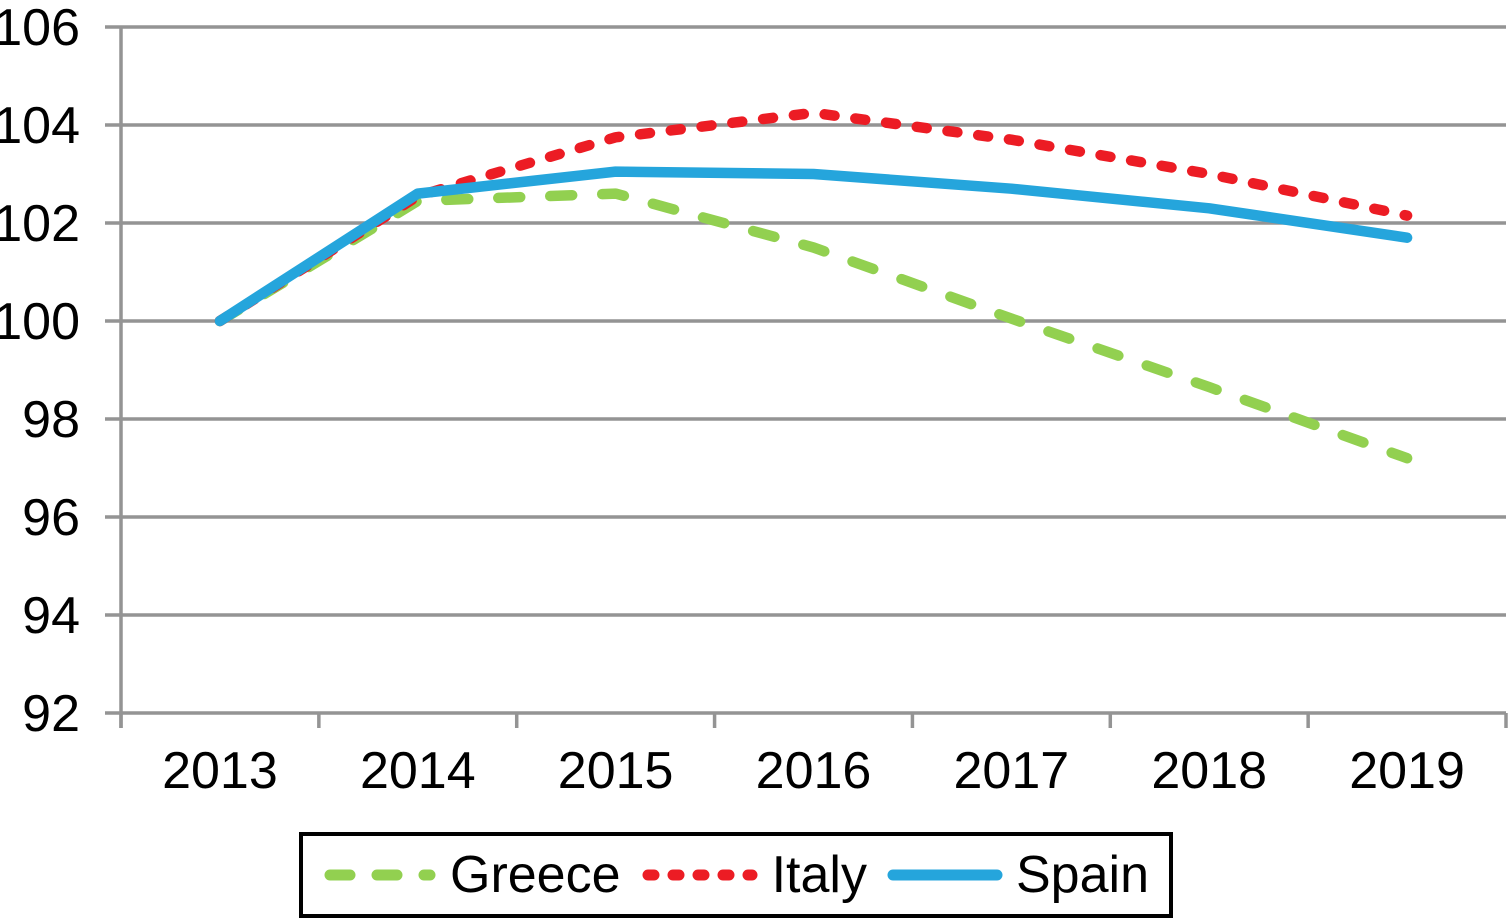 This screenshot has width=1511, height=922. I want to click on y-axis-tick-label: 96, so click(51, 518).